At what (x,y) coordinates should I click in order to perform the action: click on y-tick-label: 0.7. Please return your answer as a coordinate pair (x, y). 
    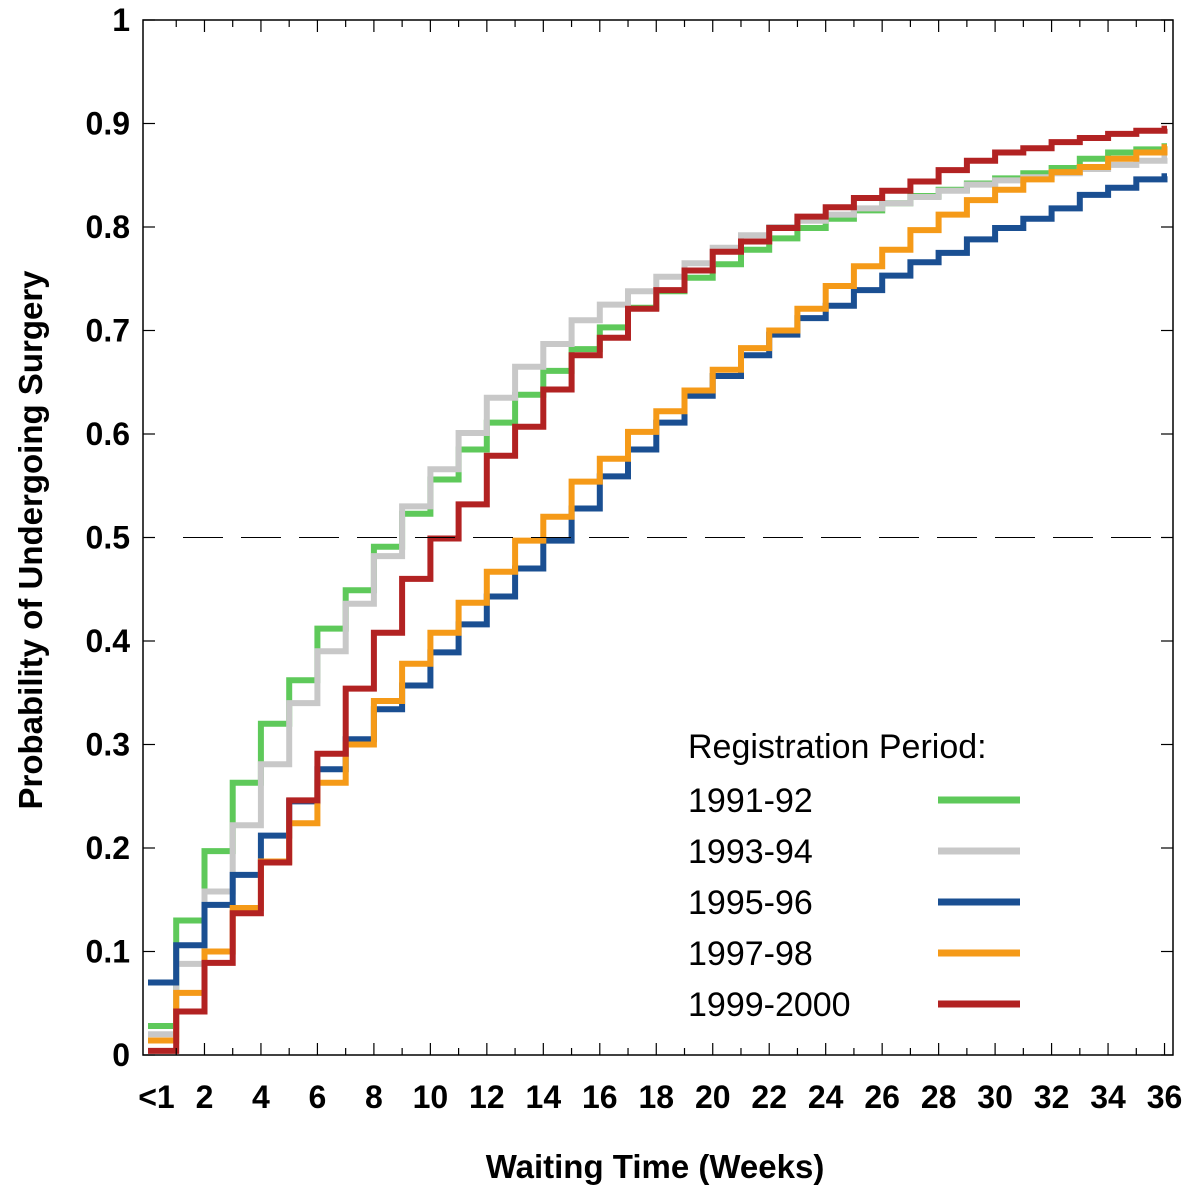
    Looking at the image, I should click on (108, 331).